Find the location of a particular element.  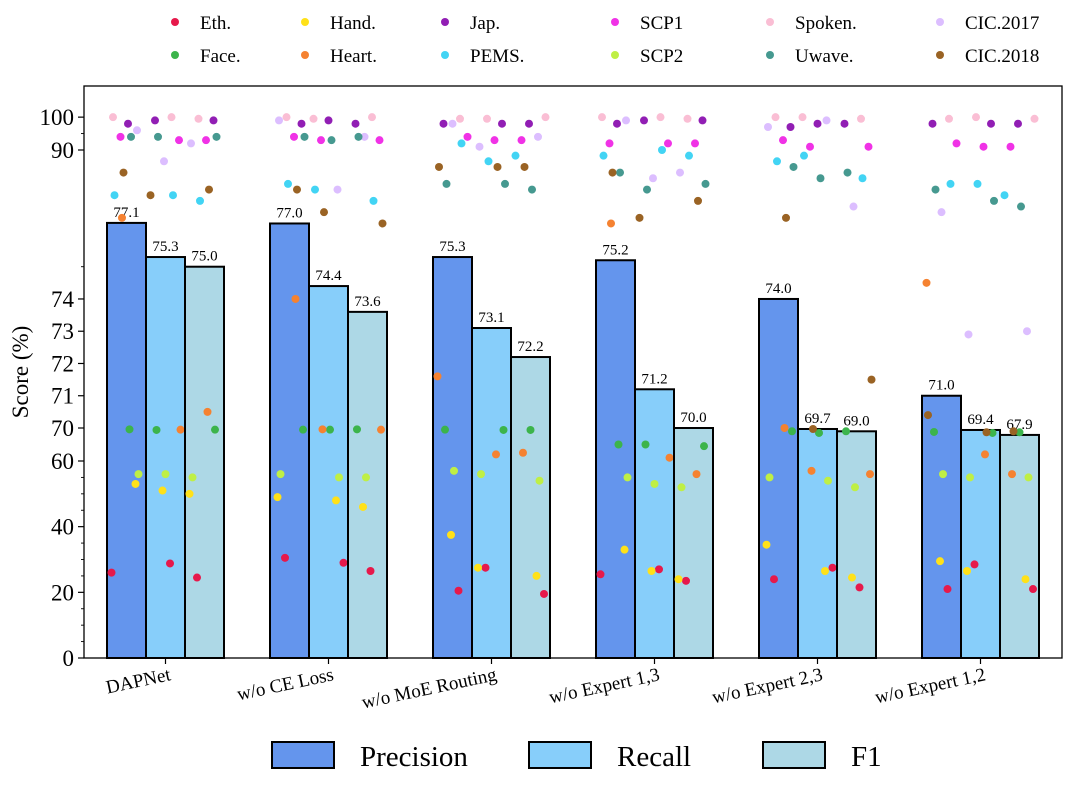

y-tick-label: 90 is located at coordinates (62, 150).